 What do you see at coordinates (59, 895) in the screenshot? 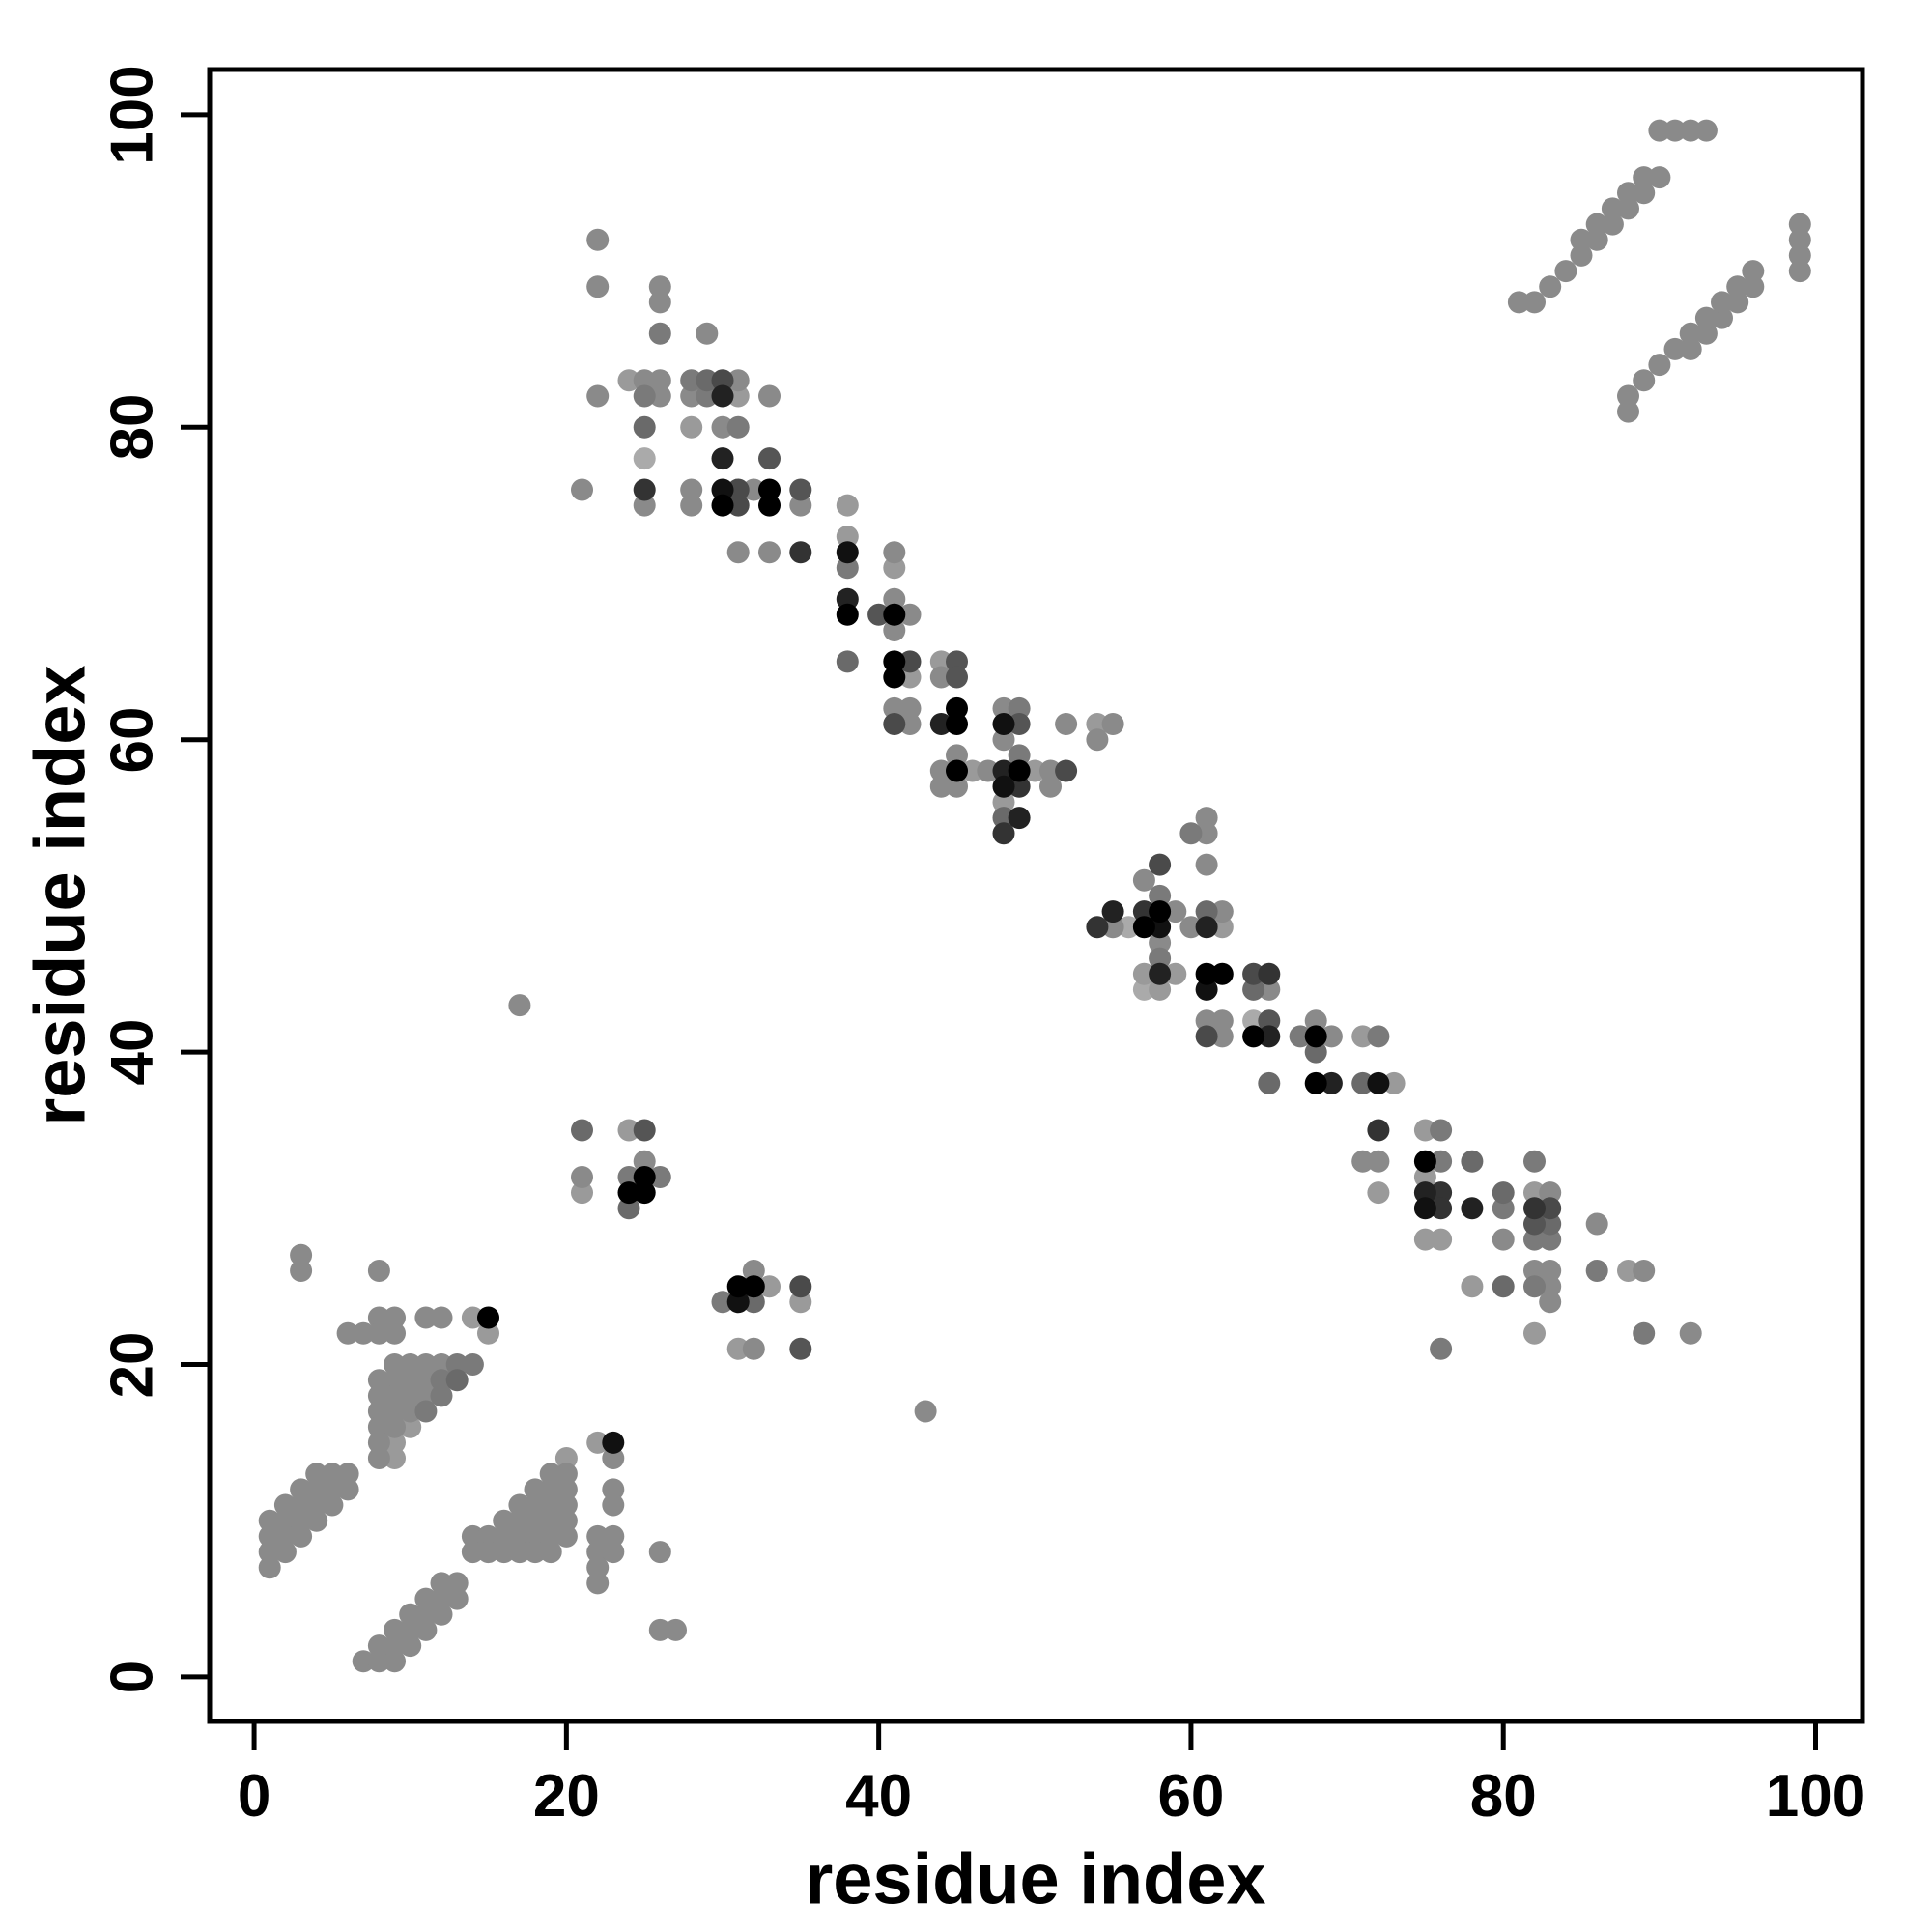
I see `y-axis-title: residue index` at bounding box center [59, 895].